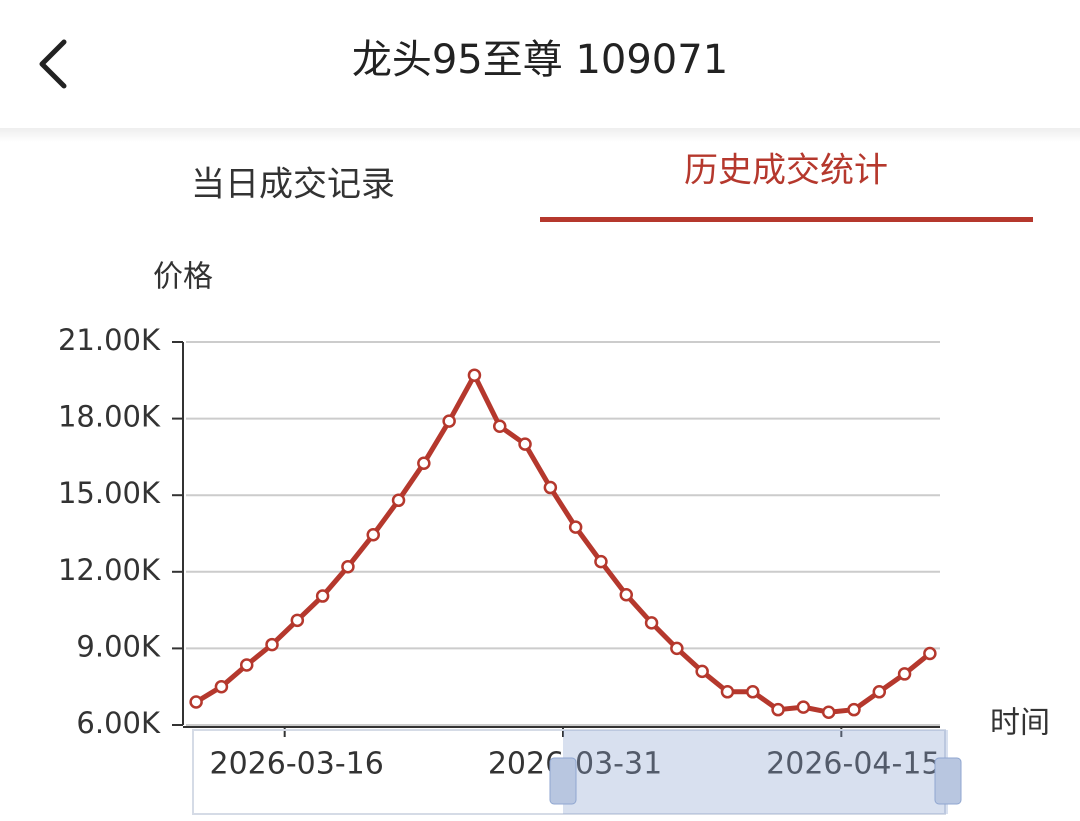  I want to click on data-zoom, so click(577, 772).